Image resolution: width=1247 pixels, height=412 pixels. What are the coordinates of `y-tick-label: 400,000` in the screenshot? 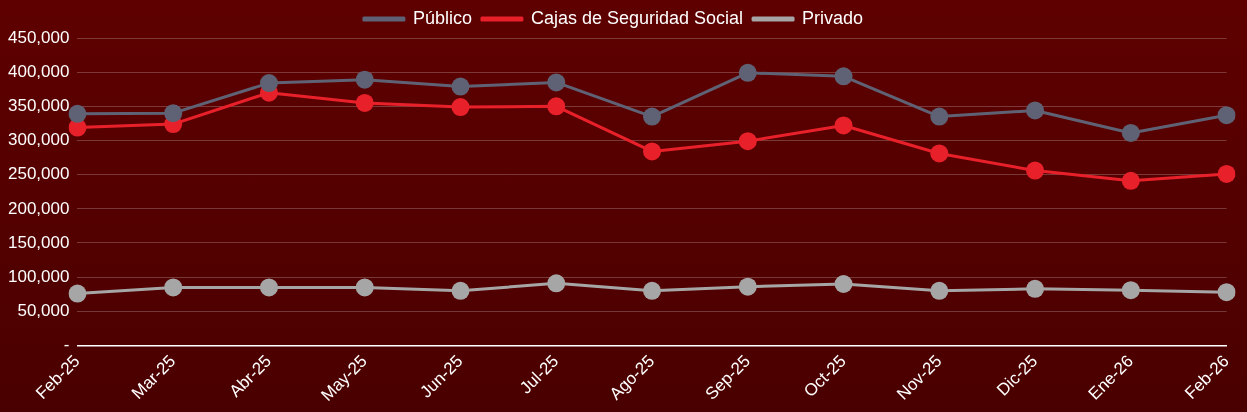 It's located at (39, 71).